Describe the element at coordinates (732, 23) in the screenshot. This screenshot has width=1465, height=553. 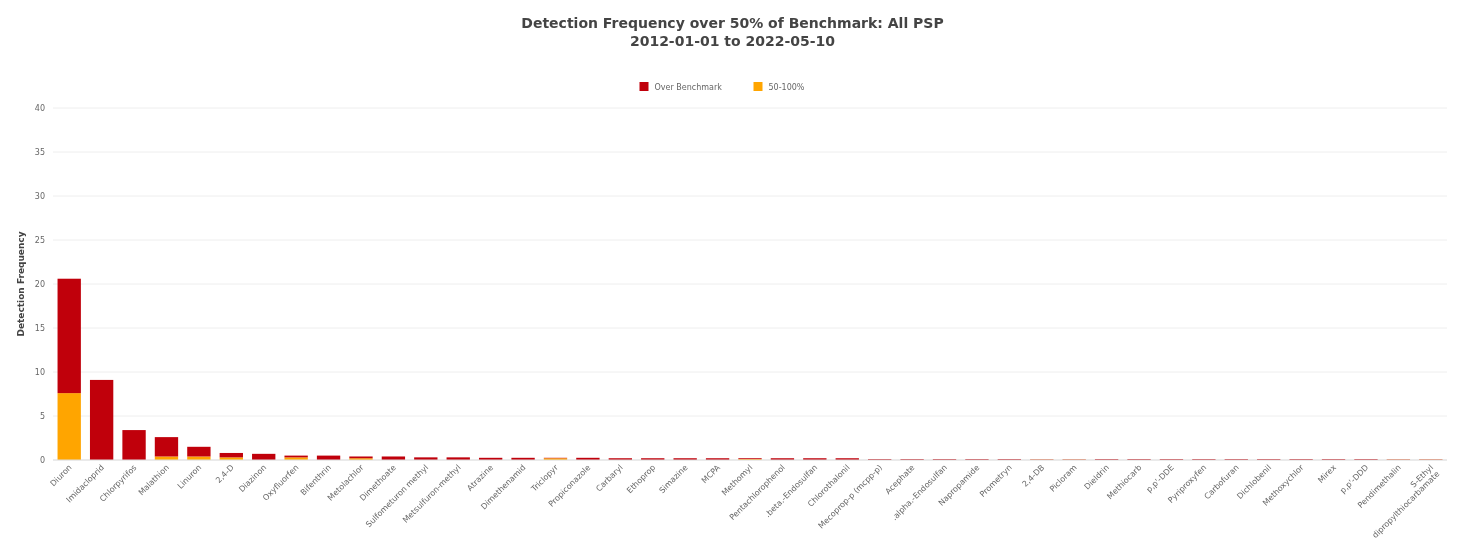
I see `chart-title: Detection Frequency over 50% of Benchmark: All PSP` at that location.